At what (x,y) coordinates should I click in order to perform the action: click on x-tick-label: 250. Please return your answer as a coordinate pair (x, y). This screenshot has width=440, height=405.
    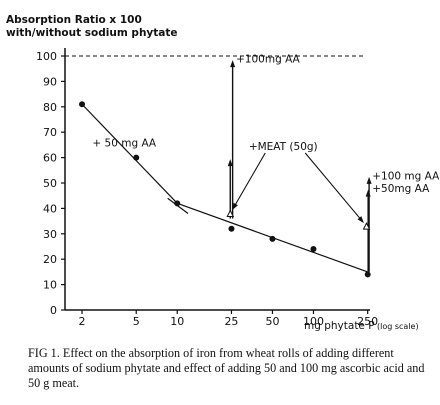
    Looking at the image, I should click on (367, 321).